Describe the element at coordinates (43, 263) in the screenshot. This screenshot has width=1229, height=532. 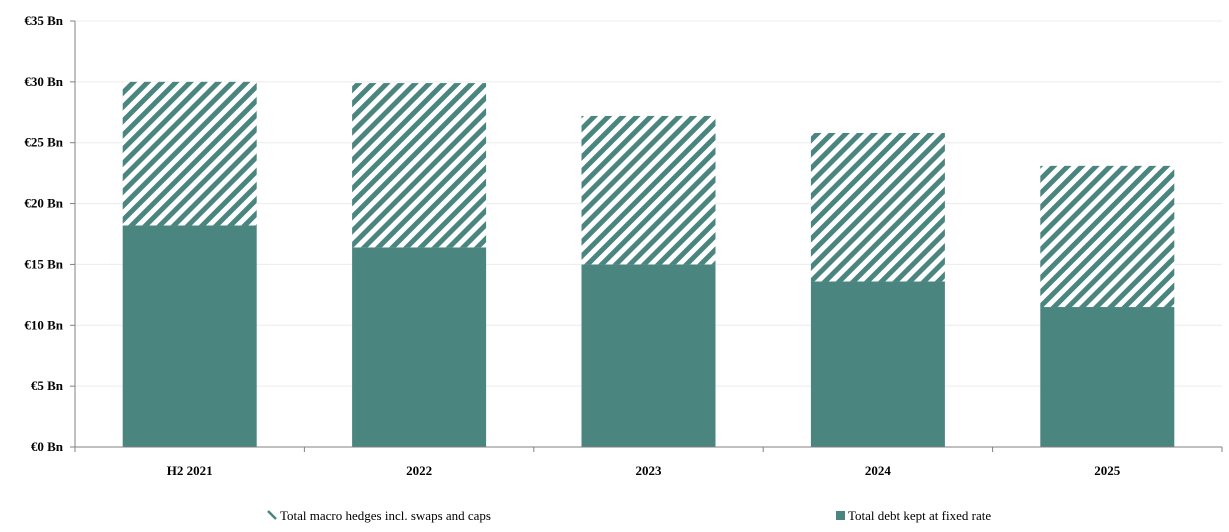
I see `y-tick-label: €15 Bn` at that location.